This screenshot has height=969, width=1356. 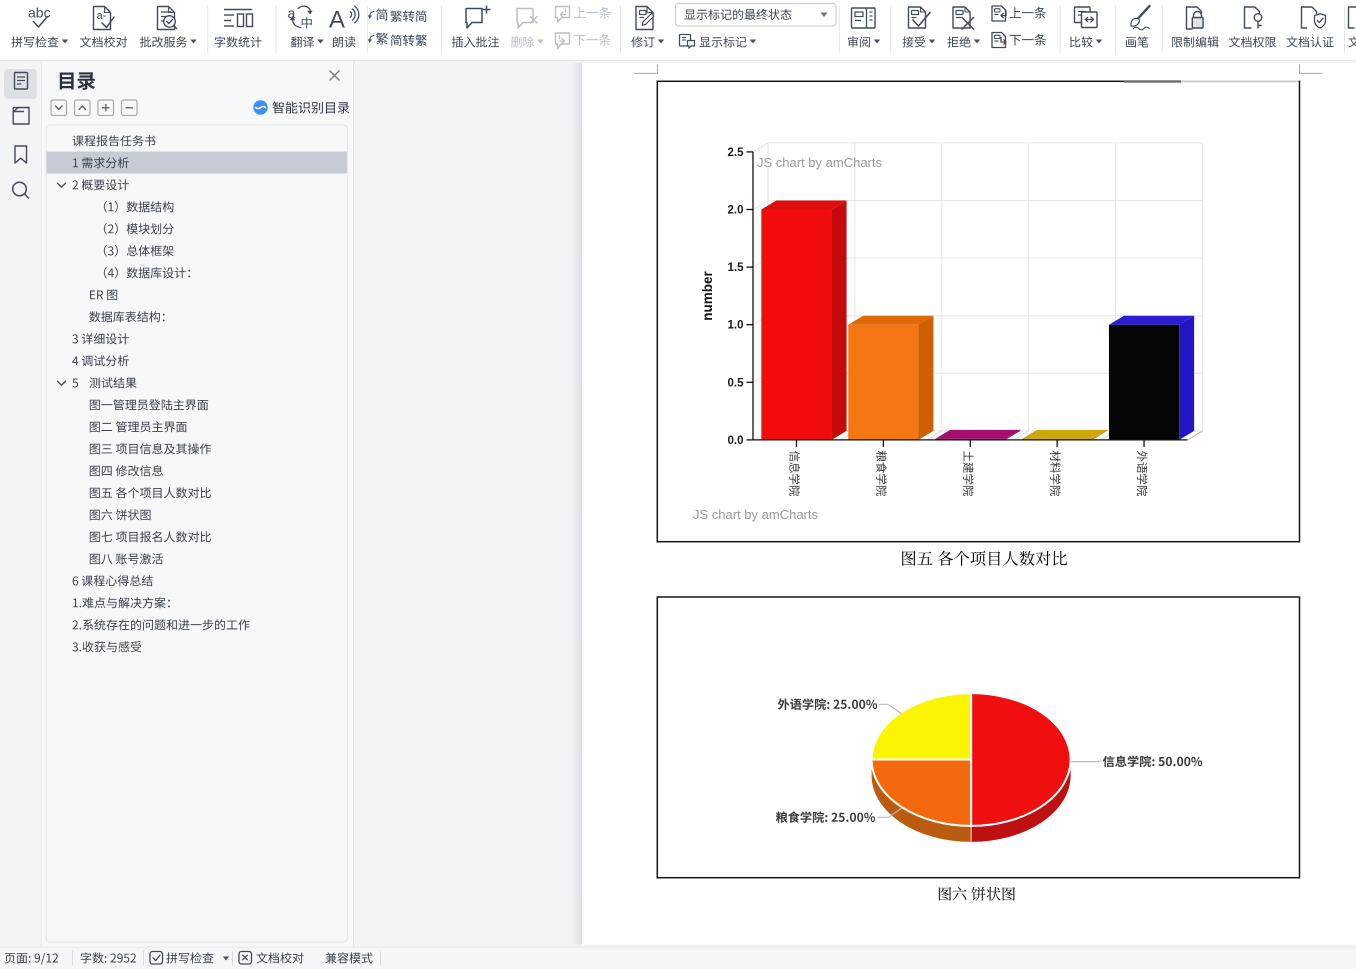 What do you see at coordinates (736, 441) in the screenshot?
I see `svg-text: 0.0` at bounding box center [736, 441].